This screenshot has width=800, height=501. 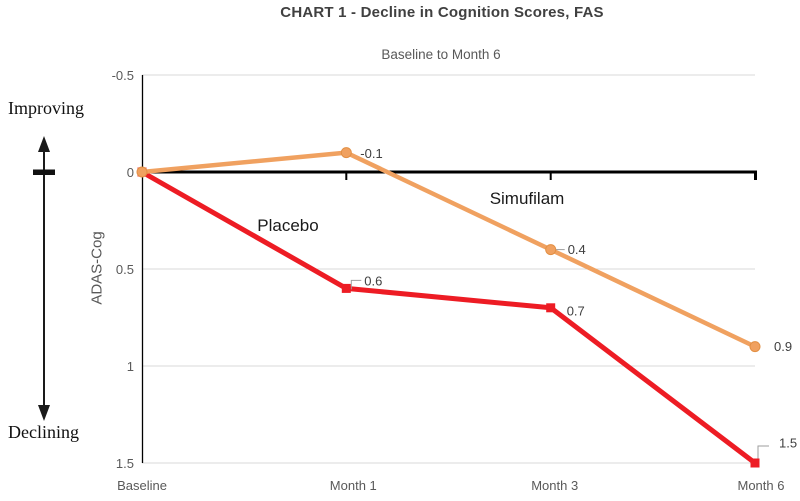 What do you see at coordinates (44, 278) in the screenshot?
I see `improving-declining-arrow` at bounding box center [44, 278].